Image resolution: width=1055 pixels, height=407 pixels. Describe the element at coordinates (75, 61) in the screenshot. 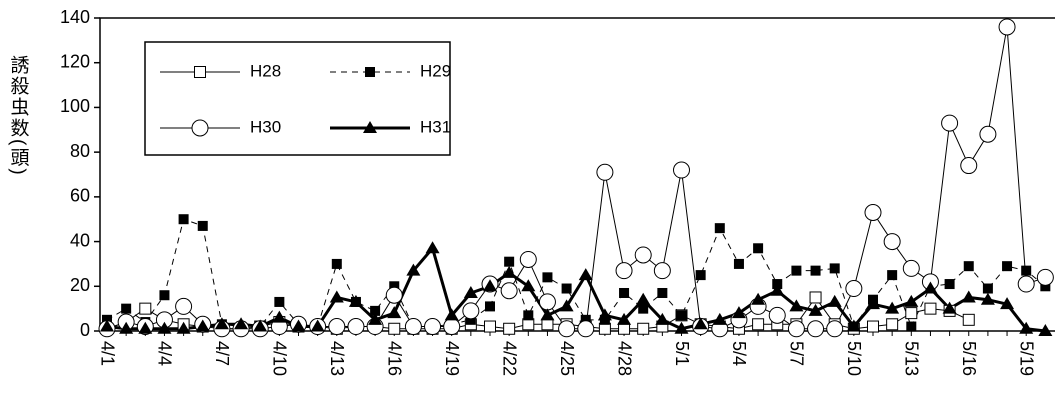

I see `y-tick-label: 120` at that location.